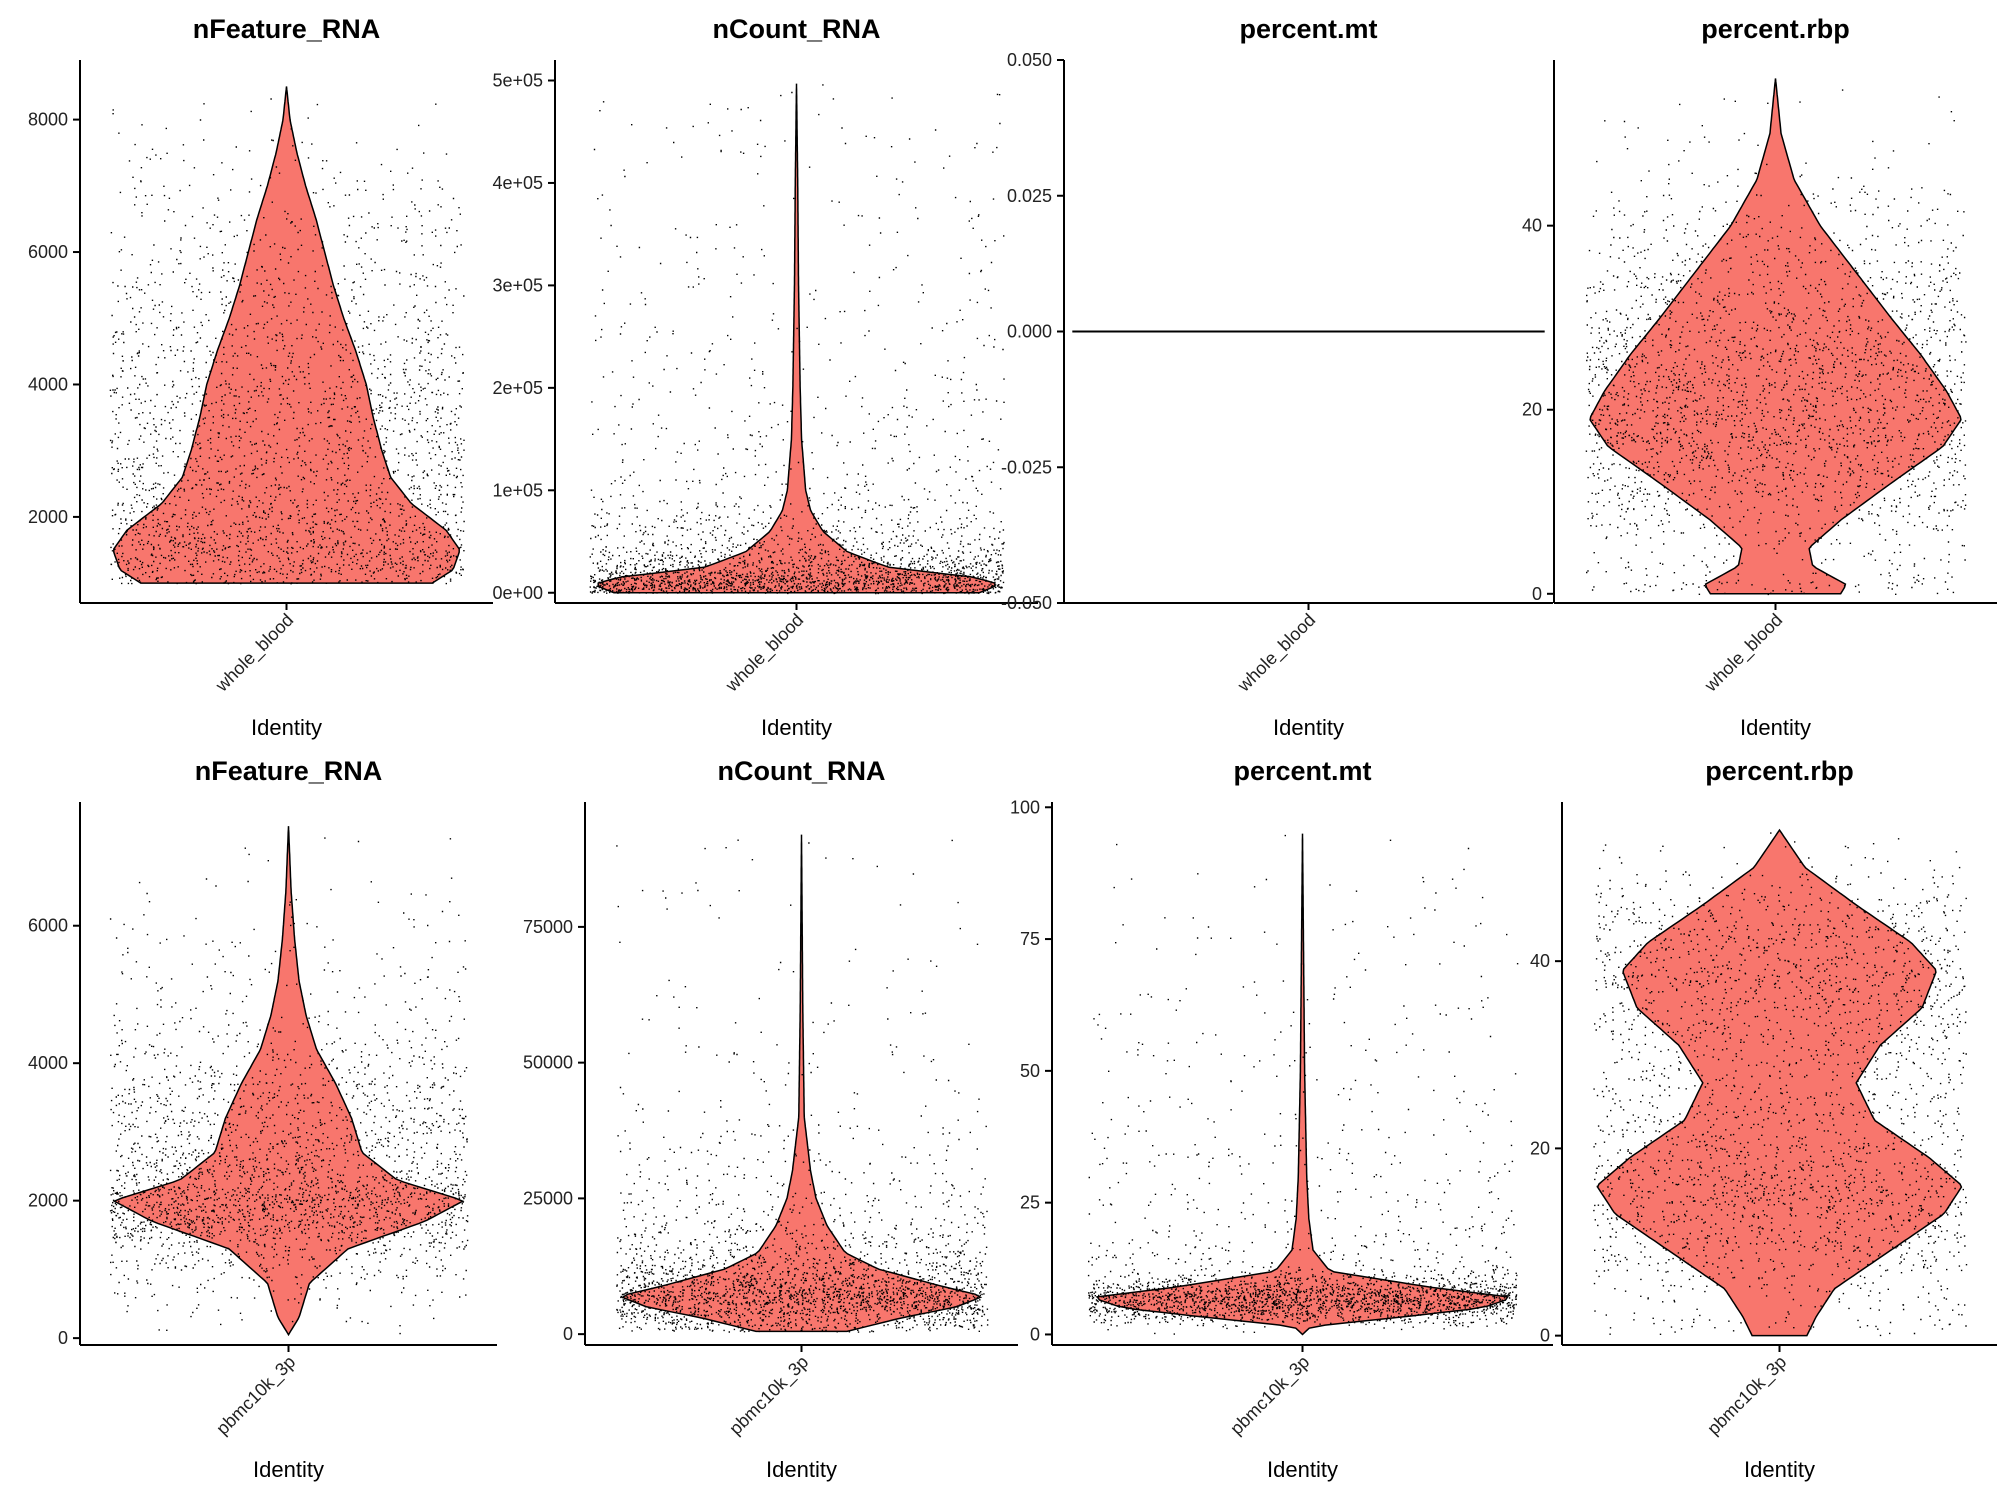 The height and width of the screenshot is (1500, 2000). I want to click on y-tick-label: 75, so click(1030, 939).